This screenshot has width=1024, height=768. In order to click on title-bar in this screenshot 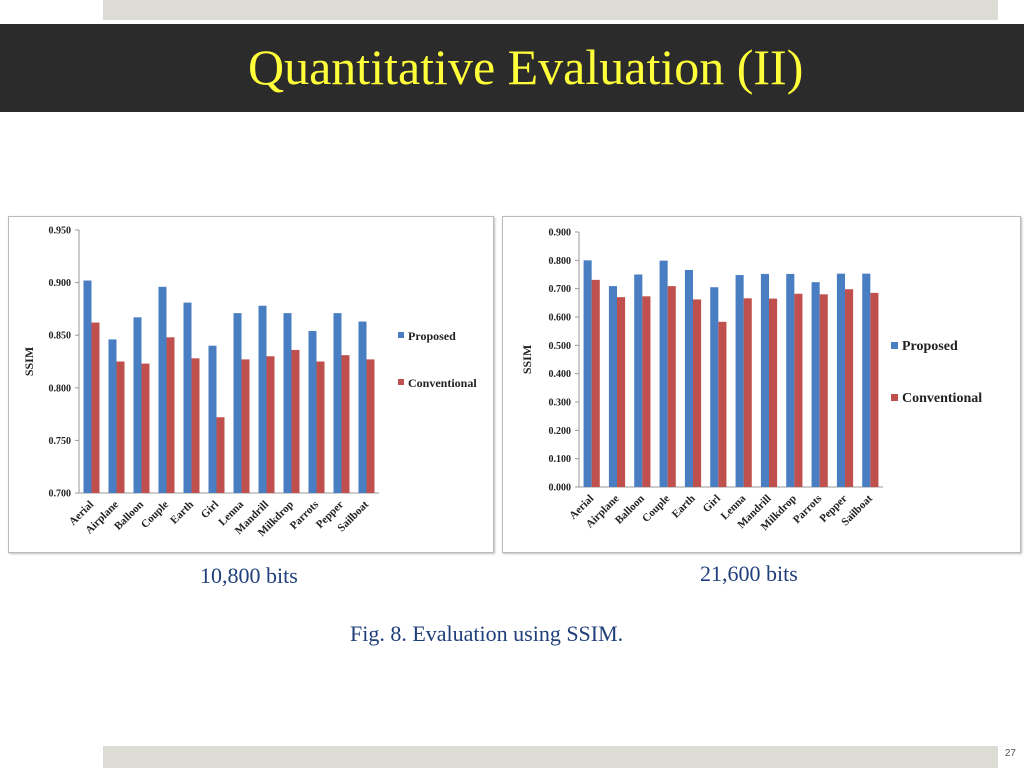, I will do `click(512, 68)`.